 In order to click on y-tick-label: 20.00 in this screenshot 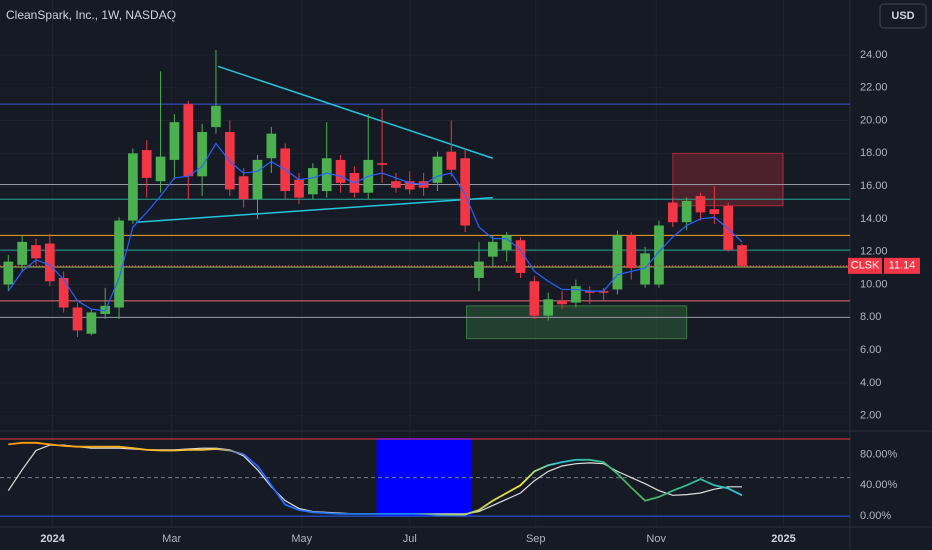, I will do `click(874, 120)`.